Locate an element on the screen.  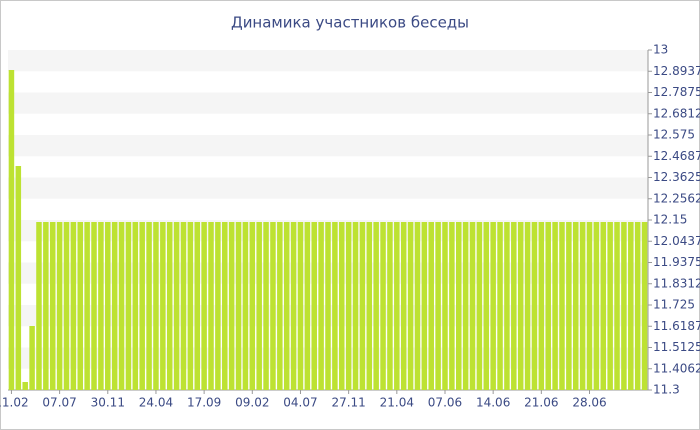
x-tick-label: 07.06 is located at coordinates (445, 403).